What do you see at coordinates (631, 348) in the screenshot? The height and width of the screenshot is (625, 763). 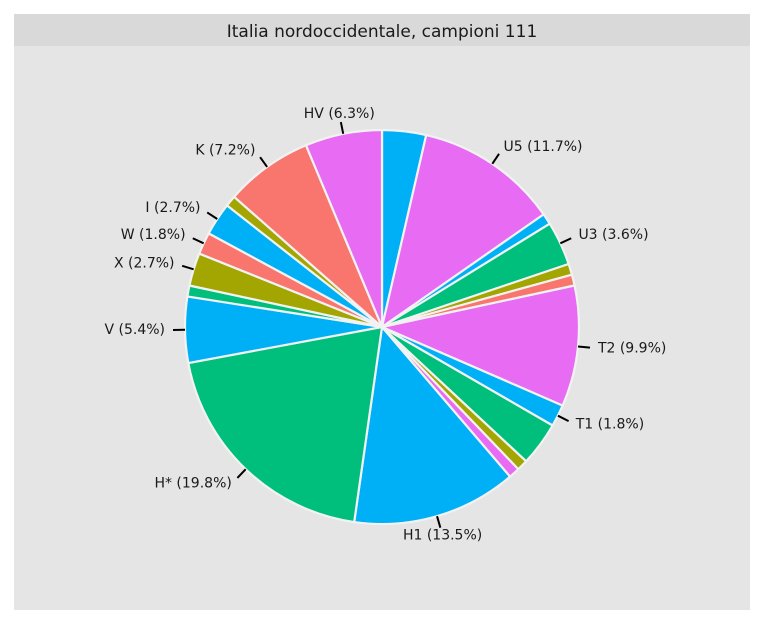 I see `slice-label: T2 (9.9%)` at bounding box center [631, 348].